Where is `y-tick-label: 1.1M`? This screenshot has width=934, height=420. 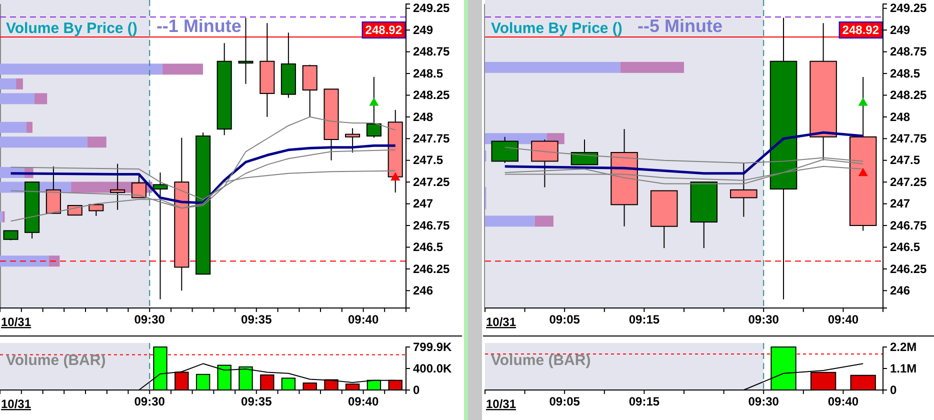 y-tick-label: 1.1M is located at coordinates (903, 368).